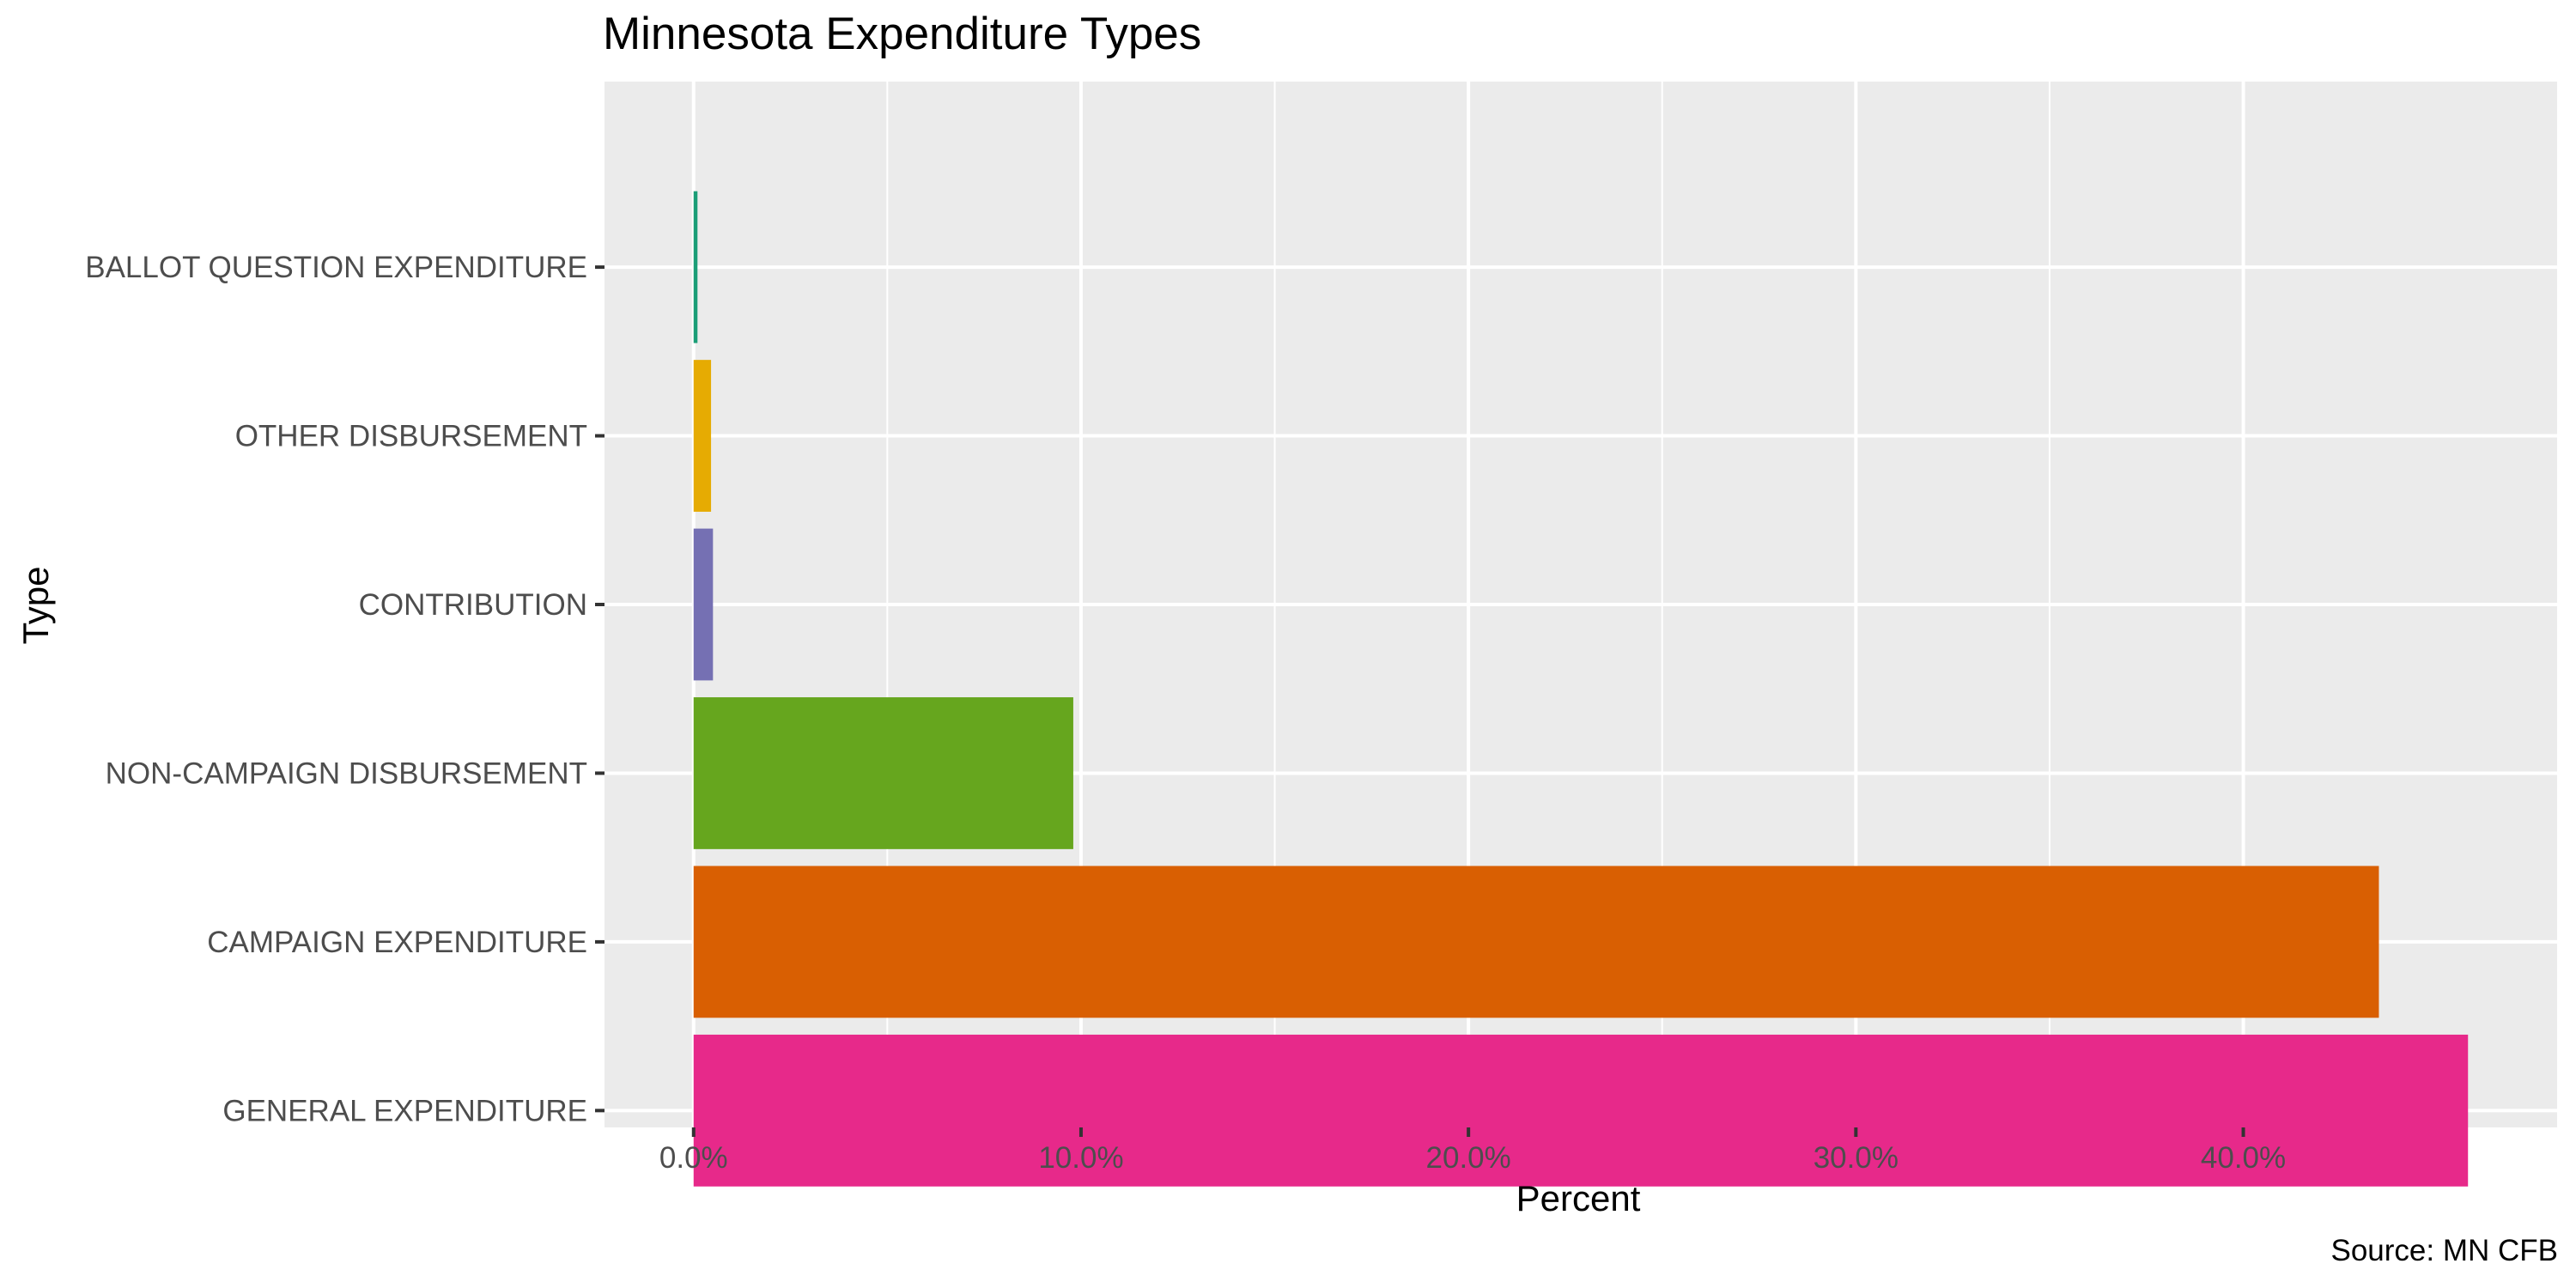 This screenshot has width=2576, height=1288. What do you see at coordinates (411, 436) in the screenshot?
I see `y-tick-label: OTHER DISBURSEMENT` at bounding box center [411, 436].